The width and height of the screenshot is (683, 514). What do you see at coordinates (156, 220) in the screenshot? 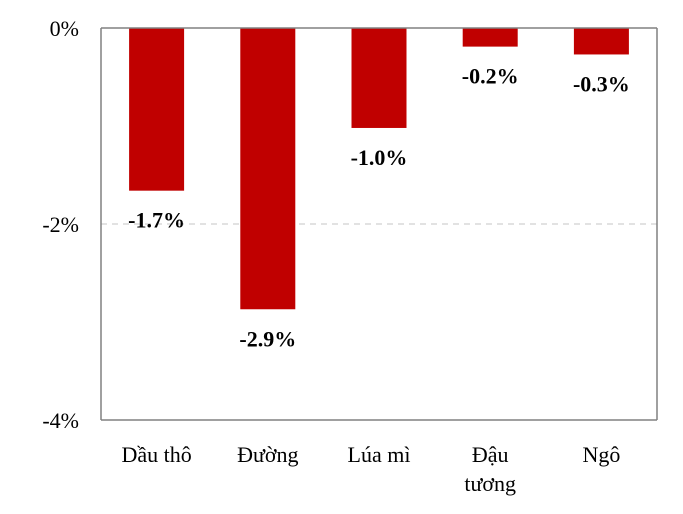
I see `data-label-0: -1.7%` at bounding box center [156, 220].